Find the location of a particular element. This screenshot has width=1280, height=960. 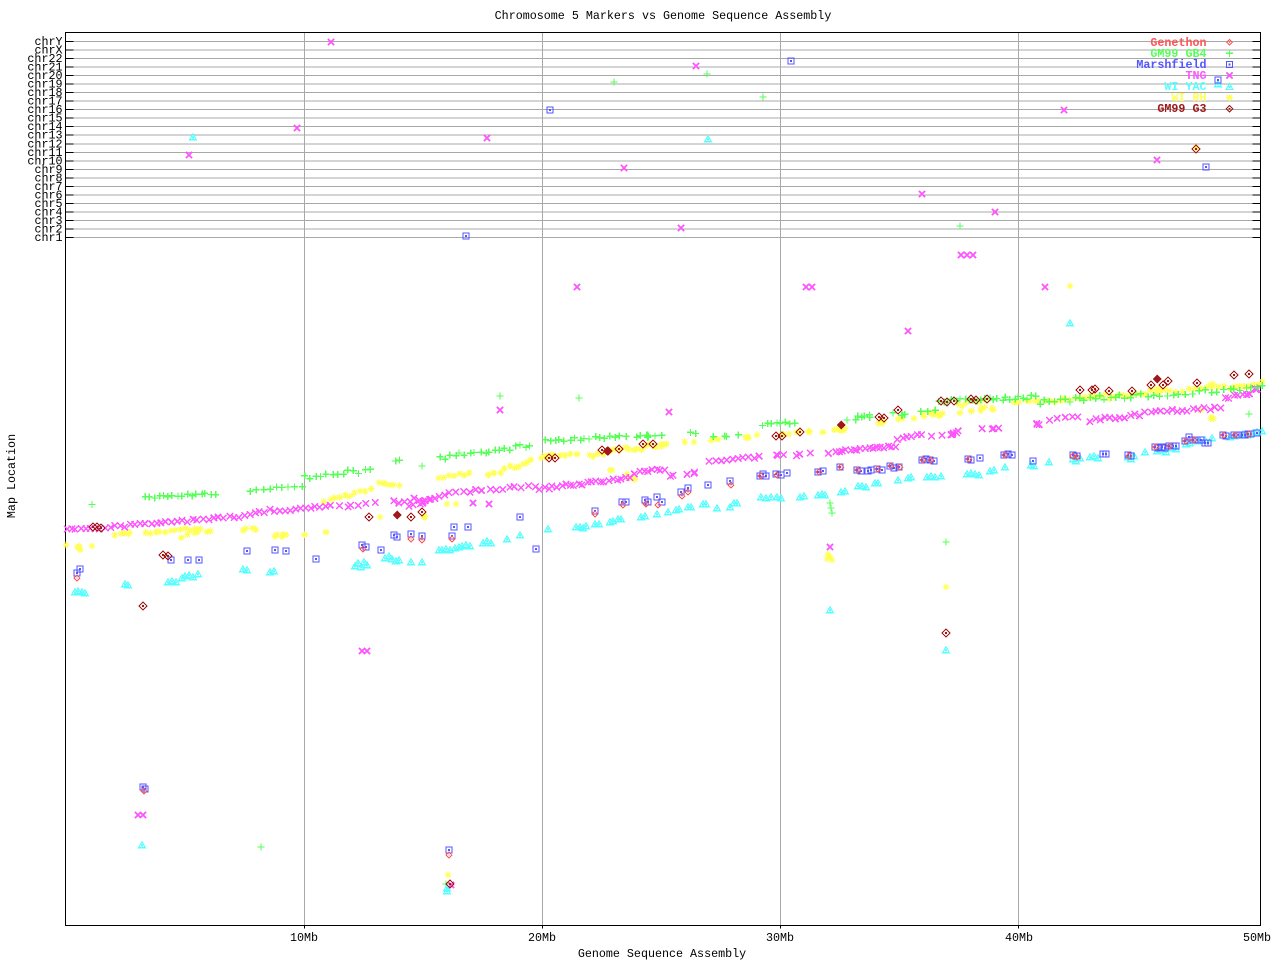

svg-text: chr14 is located at coordinates (44, 127).